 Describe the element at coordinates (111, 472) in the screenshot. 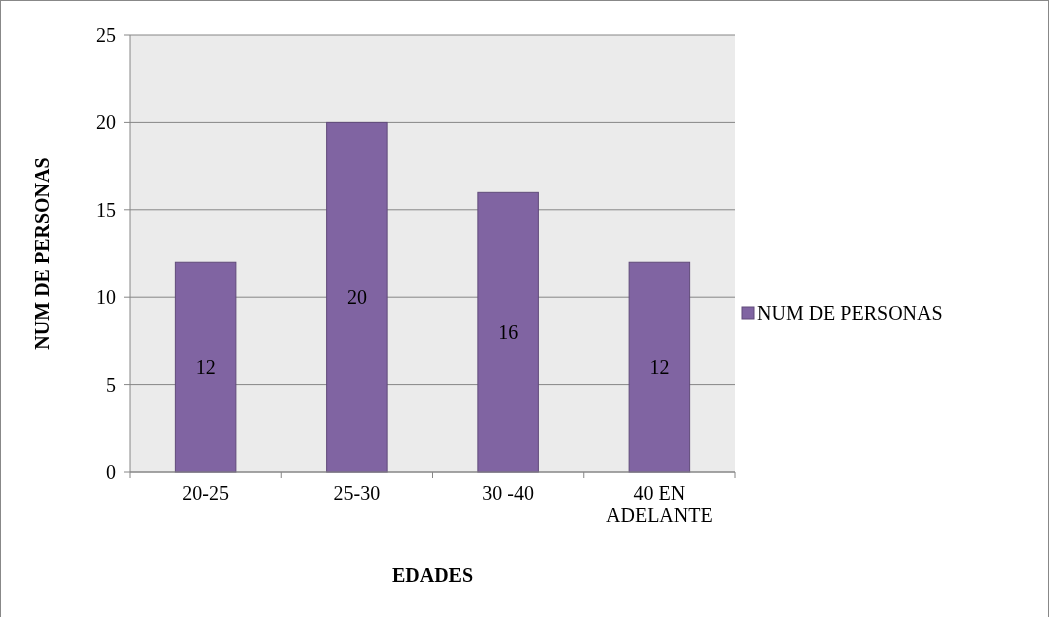

I see `y-tick-label: 0` at that location.